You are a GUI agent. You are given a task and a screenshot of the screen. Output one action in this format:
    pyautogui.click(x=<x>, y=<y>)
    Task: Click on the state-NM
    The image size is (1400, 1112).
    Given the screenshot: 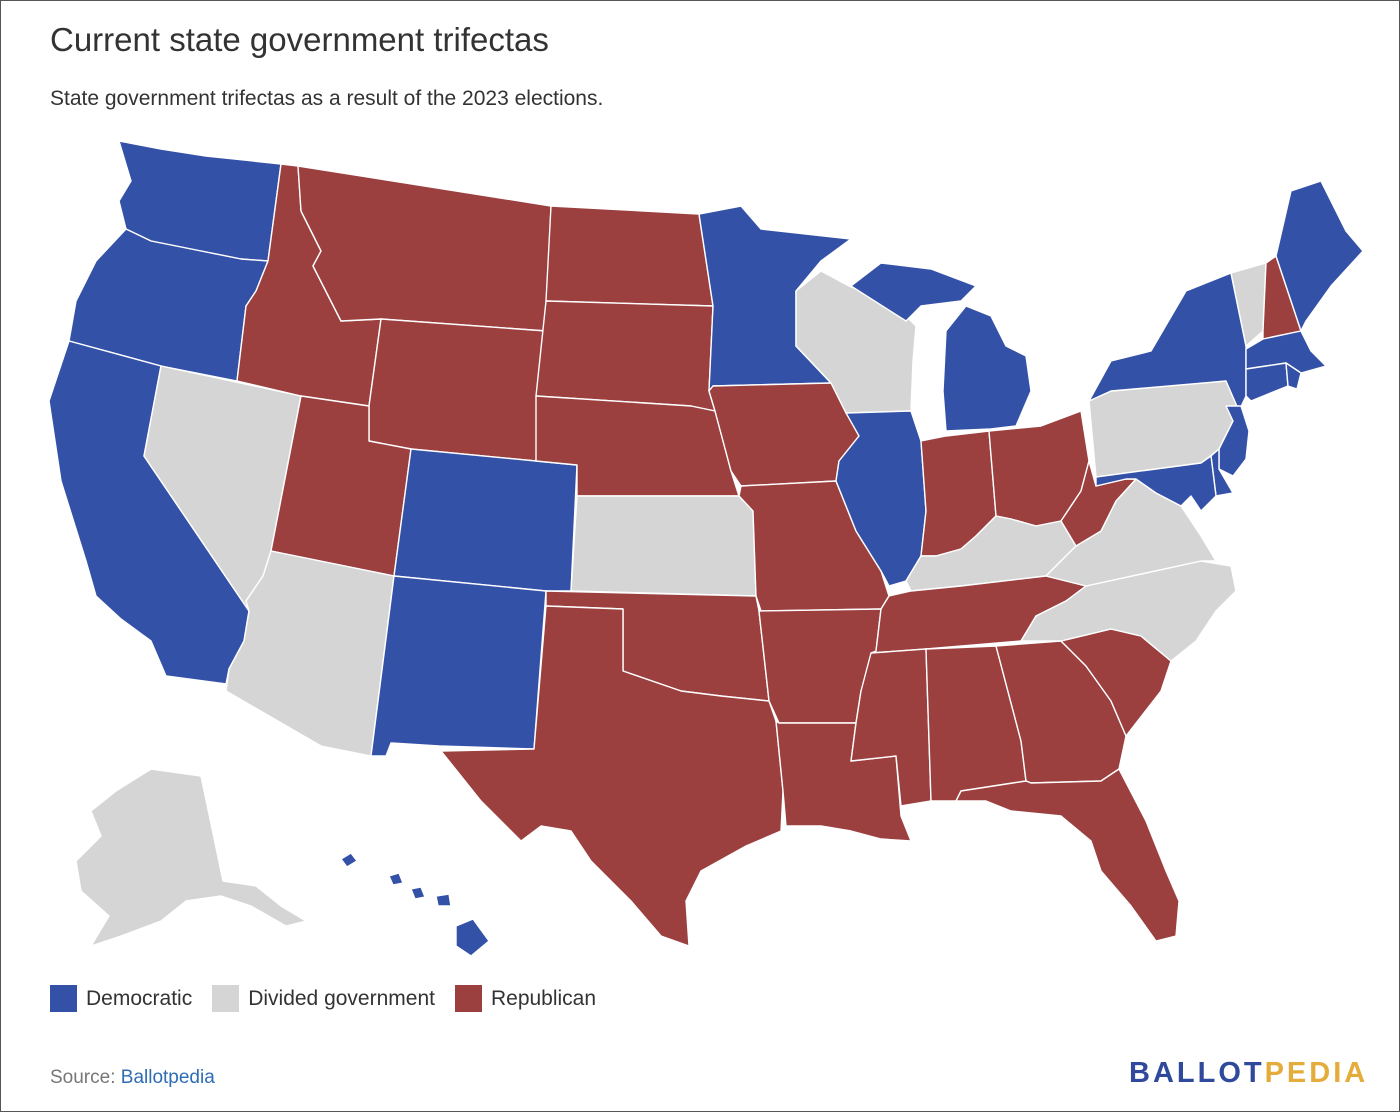 What is the action you would take?
    pyautogui.click(x=458, y=666)
    